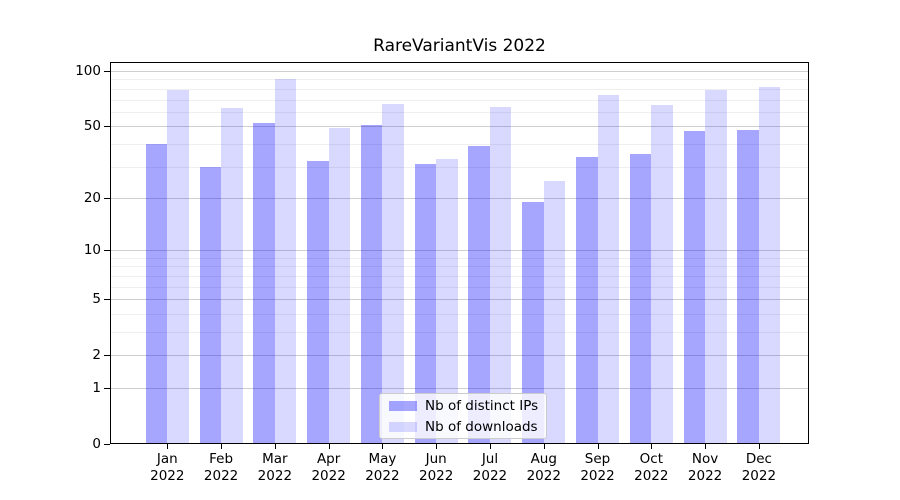 The image size is (900, 500). Describe the element at coordinates (759, 467) in the screenshot. I see `x-tick-label-dec: Dec 2022` at that location.